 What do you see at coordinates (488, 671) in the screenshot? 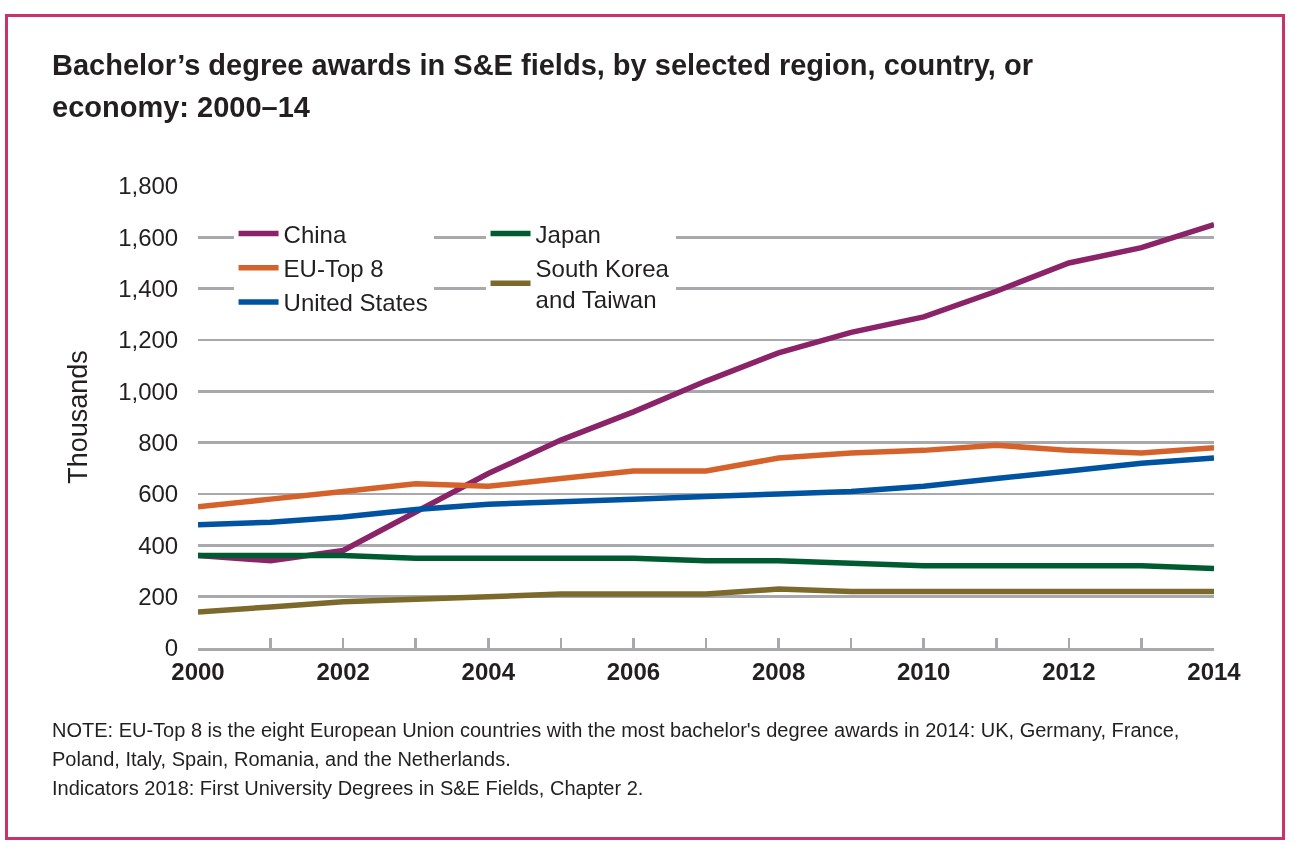
I see `x-tick-label: 2004` at bounding box center [488, 671].